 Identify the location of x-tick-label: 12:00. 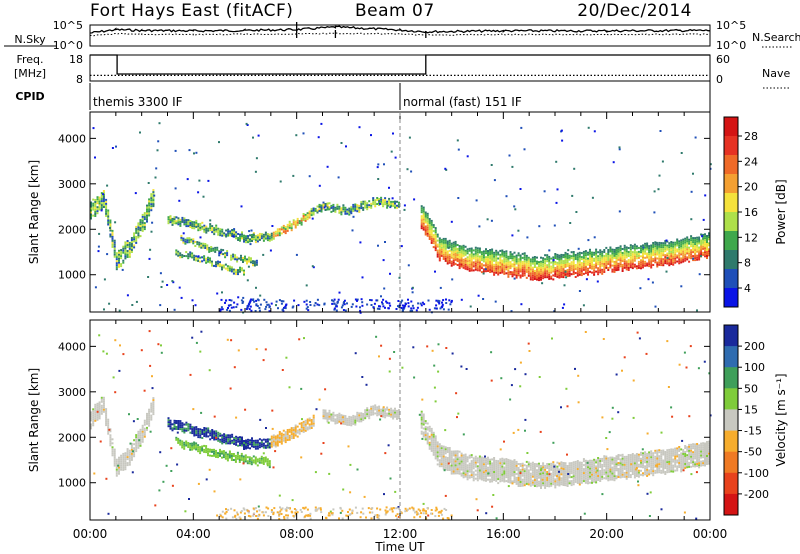
(400, 534).